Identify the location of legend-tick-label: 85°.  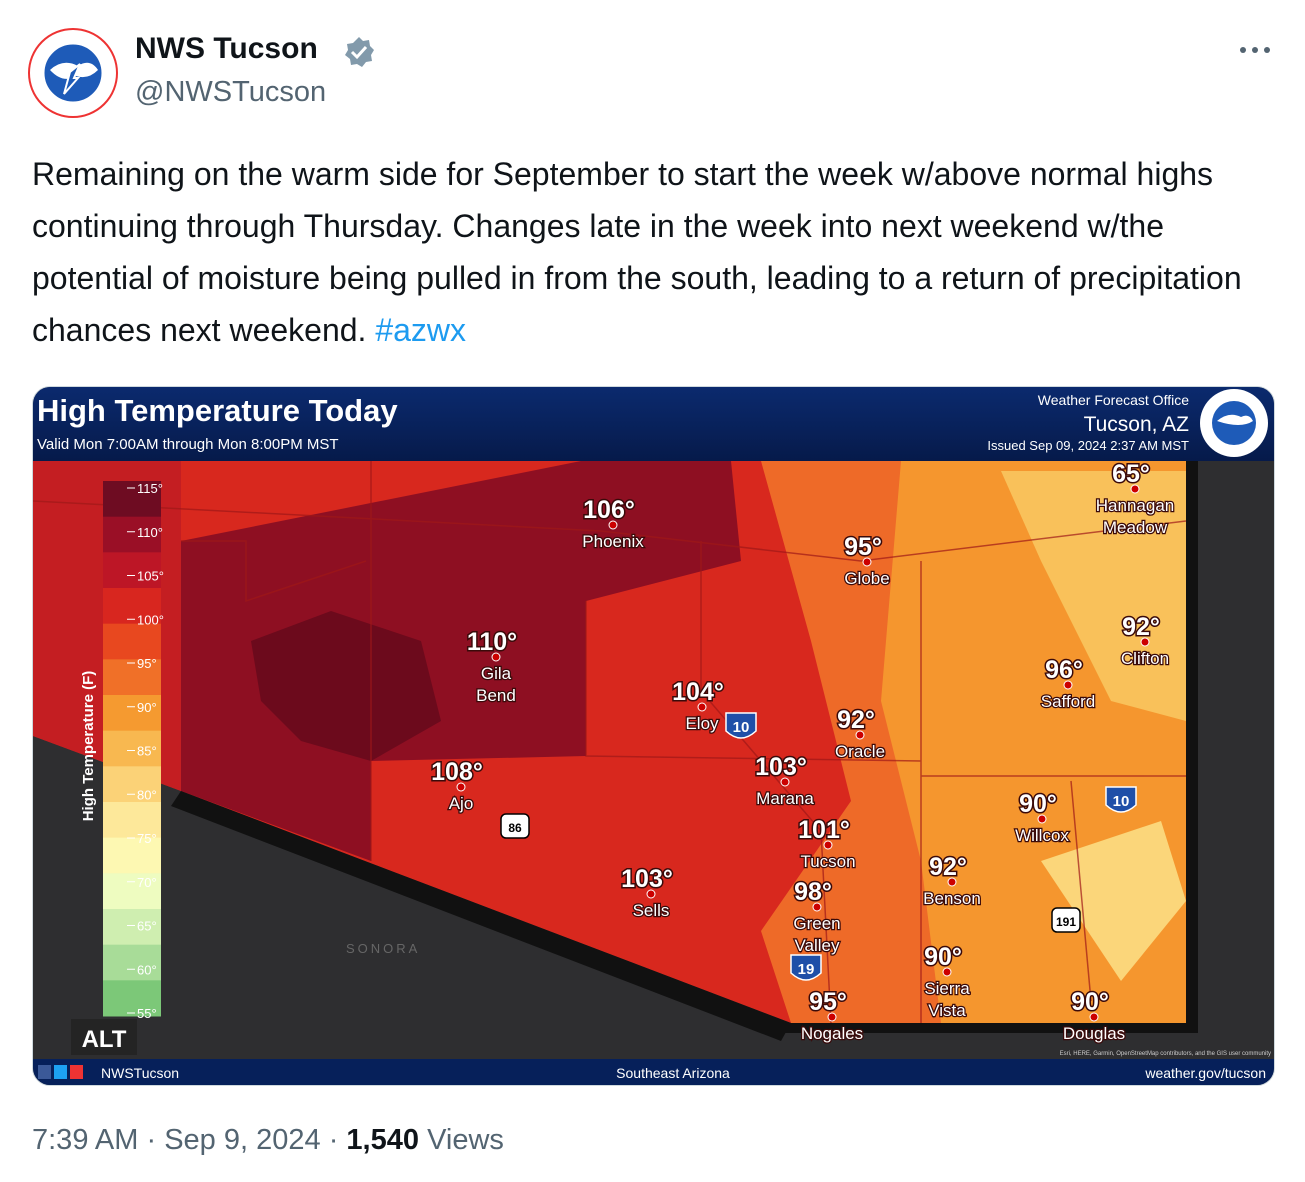
(147, 751).